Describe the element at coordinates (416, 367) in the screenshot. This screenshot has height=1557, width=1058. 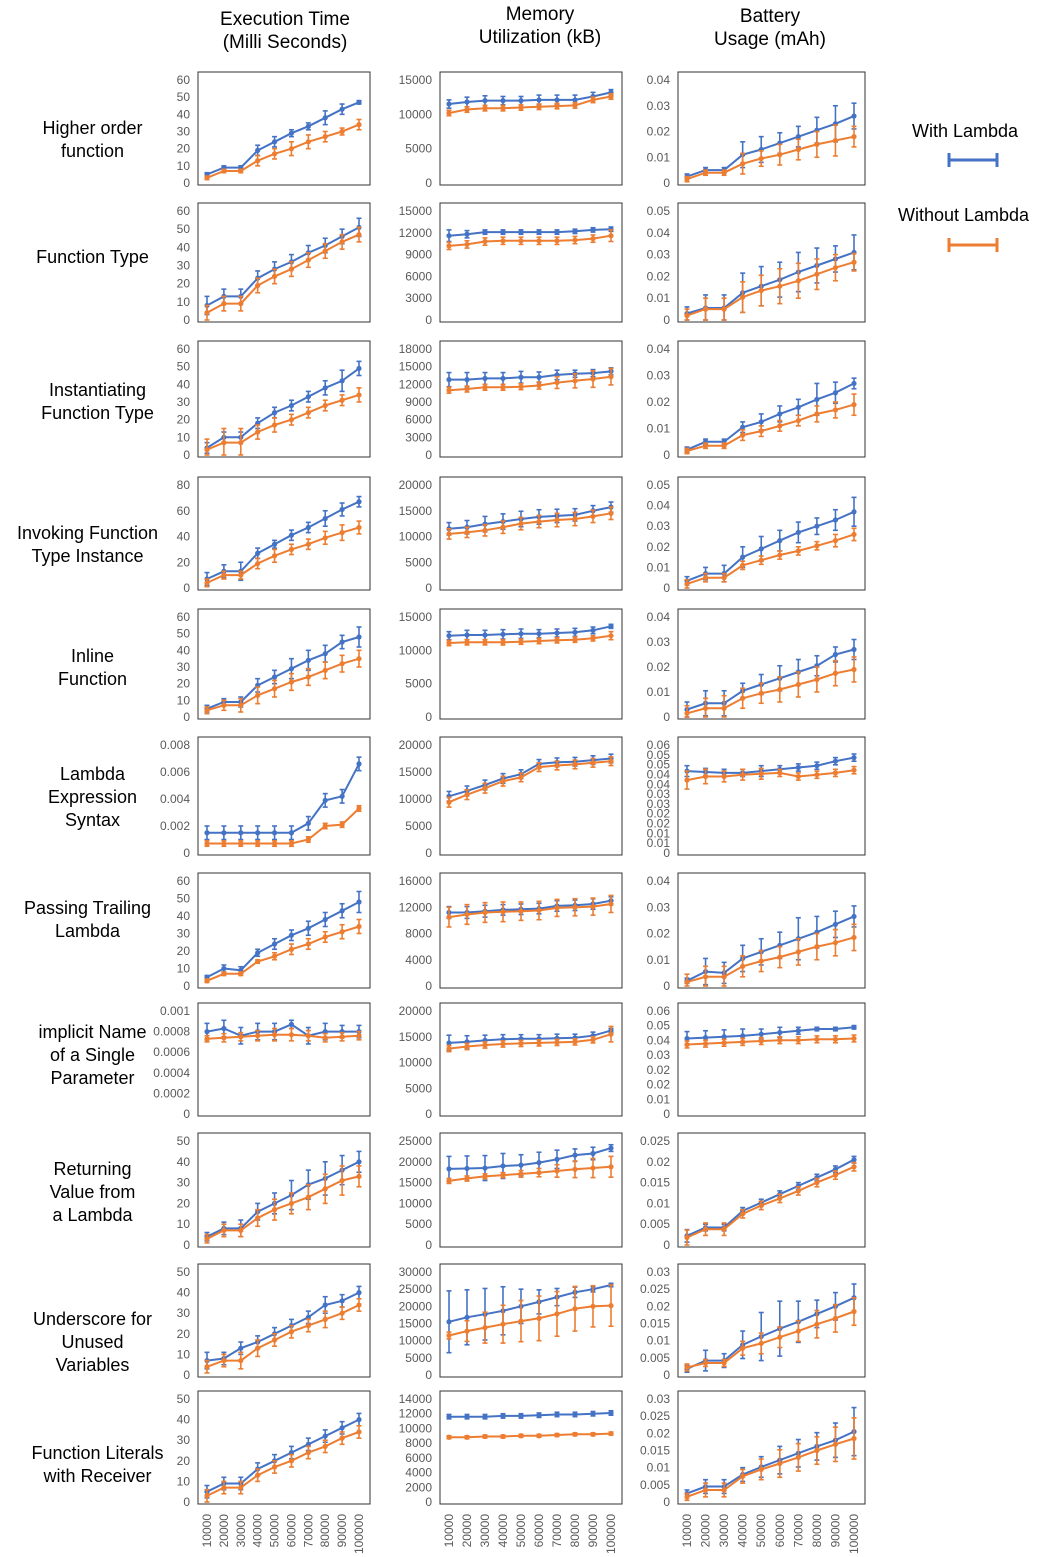
I see `y-tick-label: 15000` at that location.